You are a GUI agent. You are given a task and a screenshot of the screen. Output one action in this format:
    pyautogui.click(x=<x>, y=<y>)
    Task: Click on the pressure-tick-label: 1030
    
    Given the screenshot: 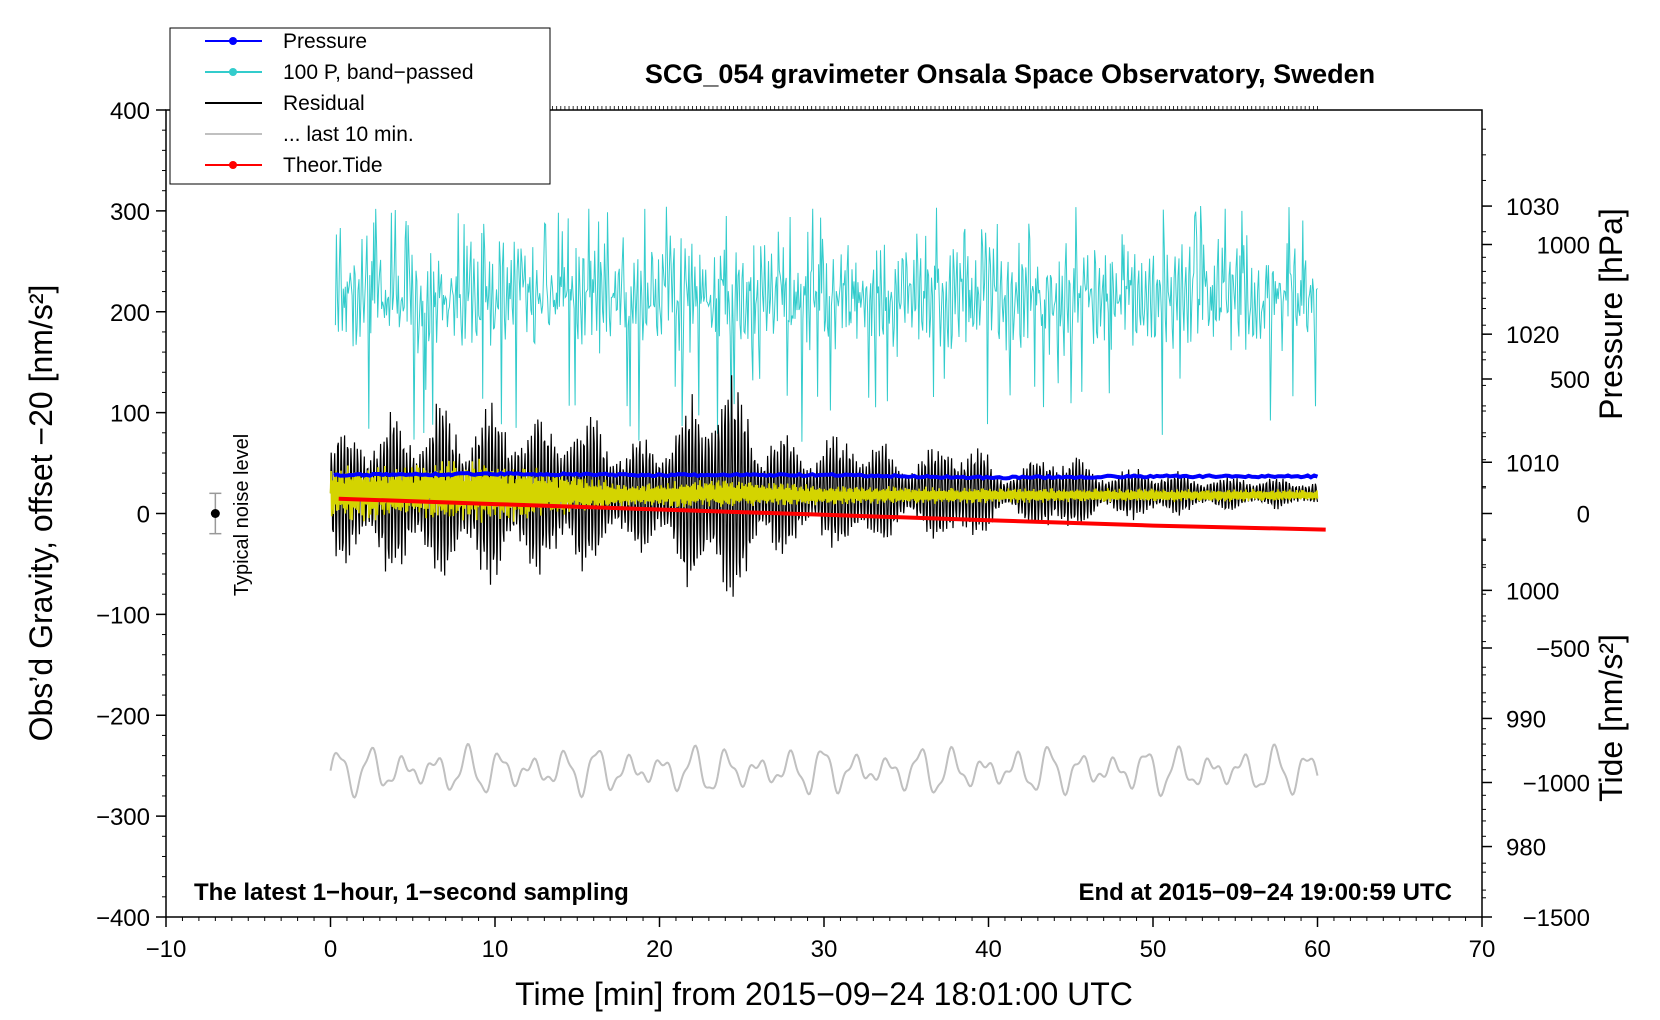 What is the action you would take?
    pyautogui.click(x=1532, y=207)
    